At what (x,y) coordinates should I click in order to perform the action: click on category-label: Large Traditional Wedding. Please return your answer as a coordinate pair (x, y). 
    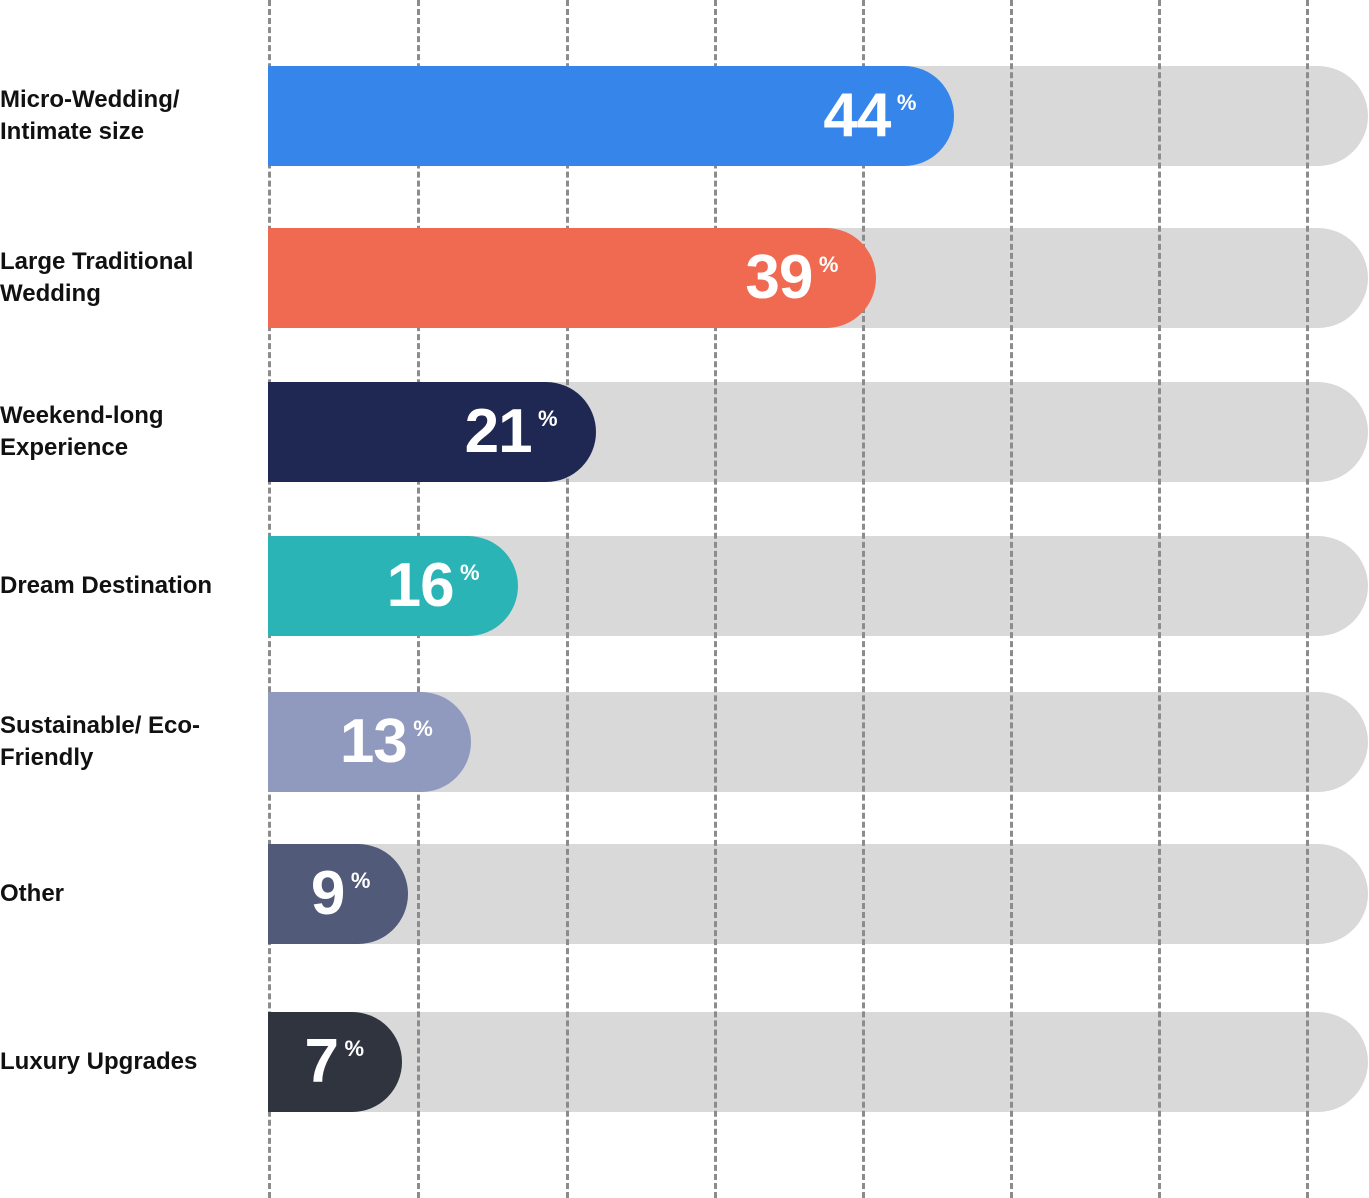
    Looking at the image, I should click on (97, 277).